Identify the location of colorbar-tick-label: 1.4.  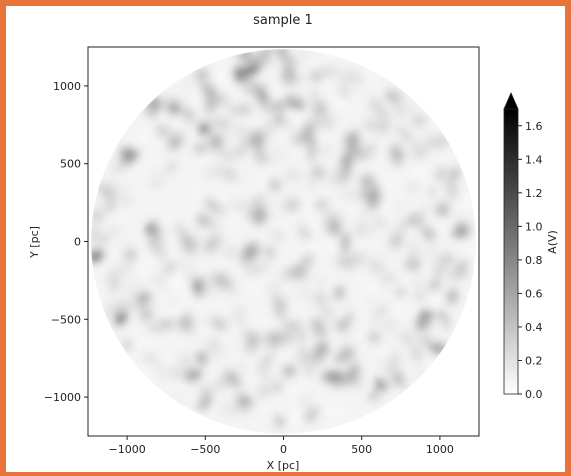
(534, 159).